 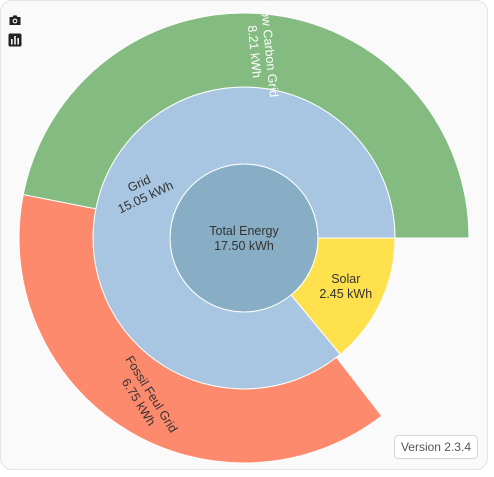 What do you see at coordinates (15, 20) in the screenshot?
I see `camera-icon` at bounding box center [15, 20].